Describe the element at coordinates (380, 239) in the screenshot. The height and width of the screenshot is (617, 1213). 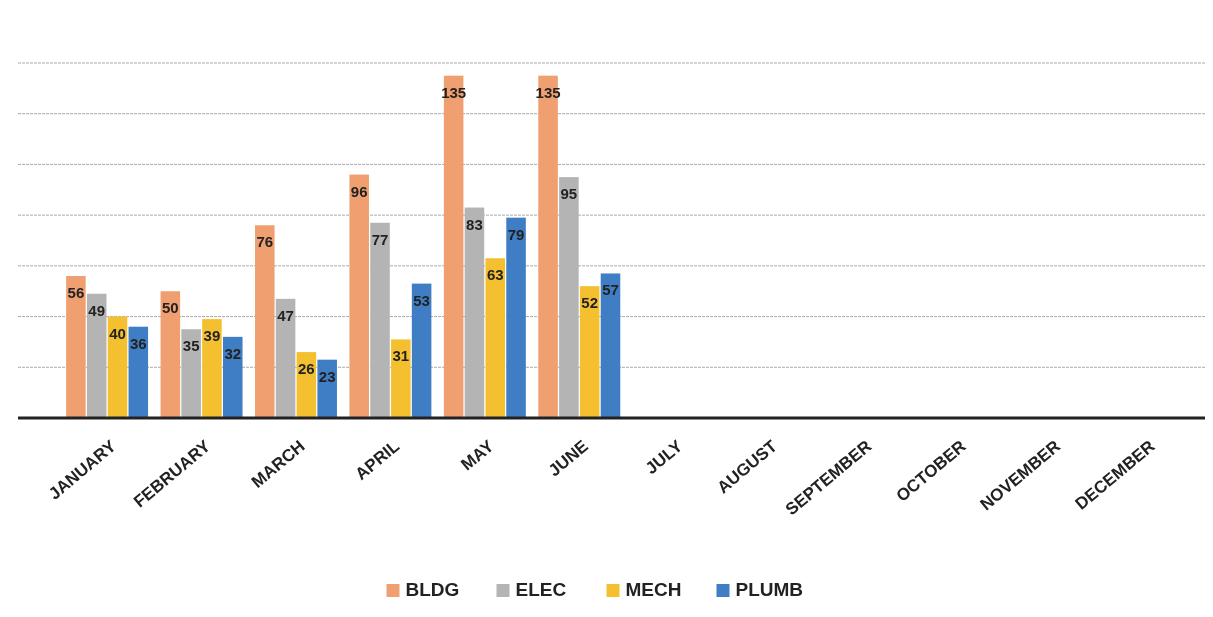
I see `data-label: 77` at that location.